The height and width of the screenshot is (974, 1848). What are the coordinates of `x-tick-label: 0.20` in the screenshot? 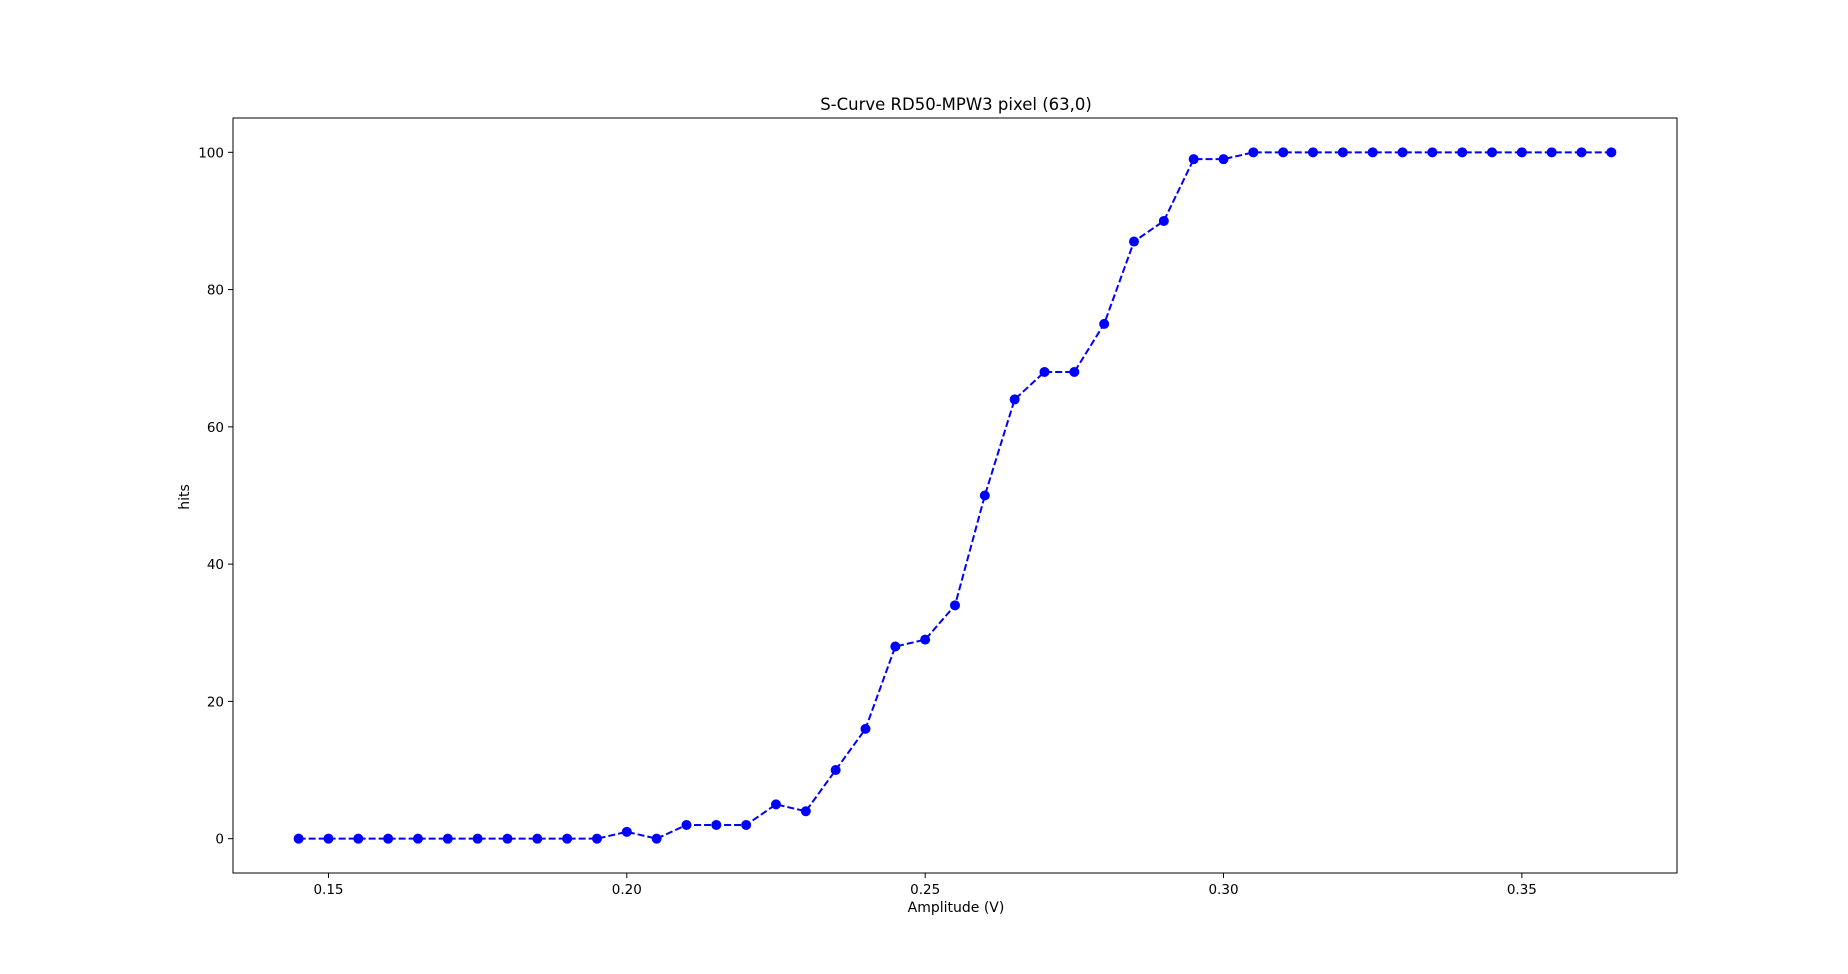 It's located at (627, 890).